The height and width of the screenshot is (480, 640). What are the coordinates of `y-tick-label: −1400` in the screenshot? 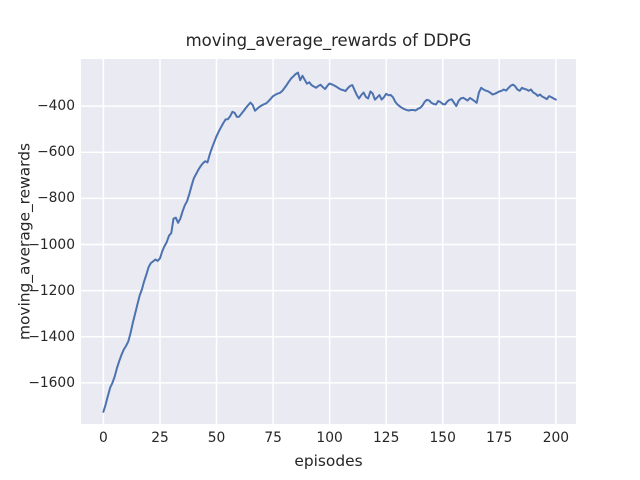 It's located at (51, 336).